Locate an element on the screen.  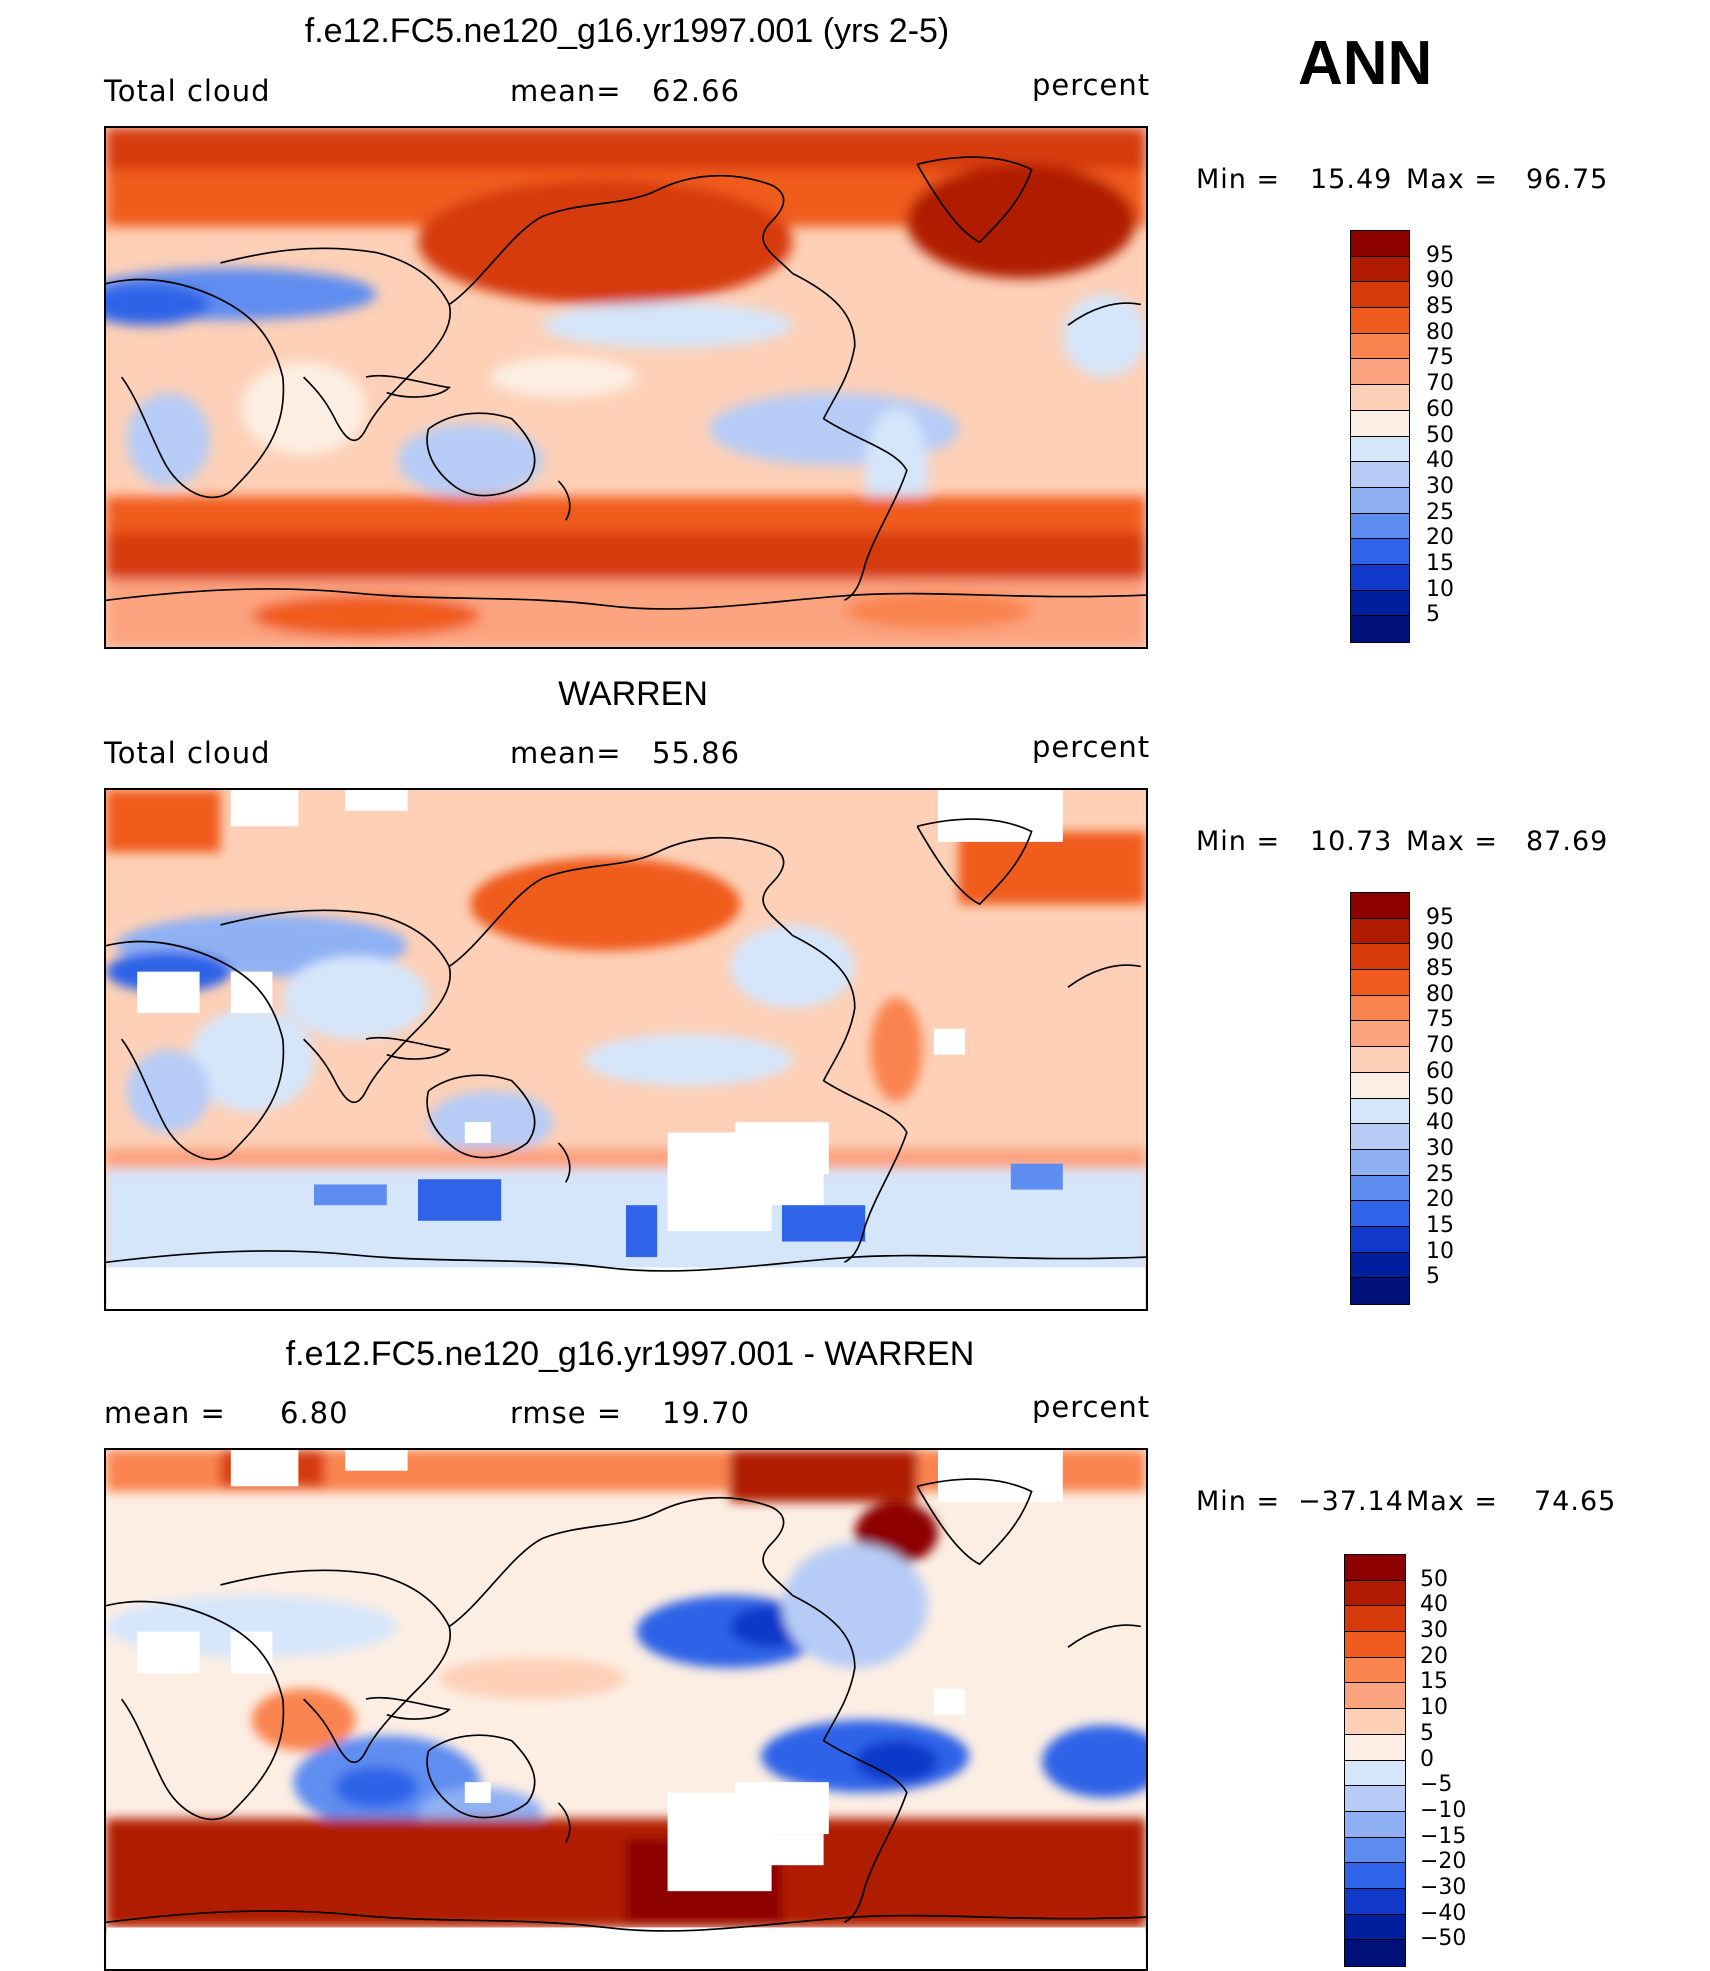
colorbar-tick-label: −50 is located at coordinates (1443, 1939).